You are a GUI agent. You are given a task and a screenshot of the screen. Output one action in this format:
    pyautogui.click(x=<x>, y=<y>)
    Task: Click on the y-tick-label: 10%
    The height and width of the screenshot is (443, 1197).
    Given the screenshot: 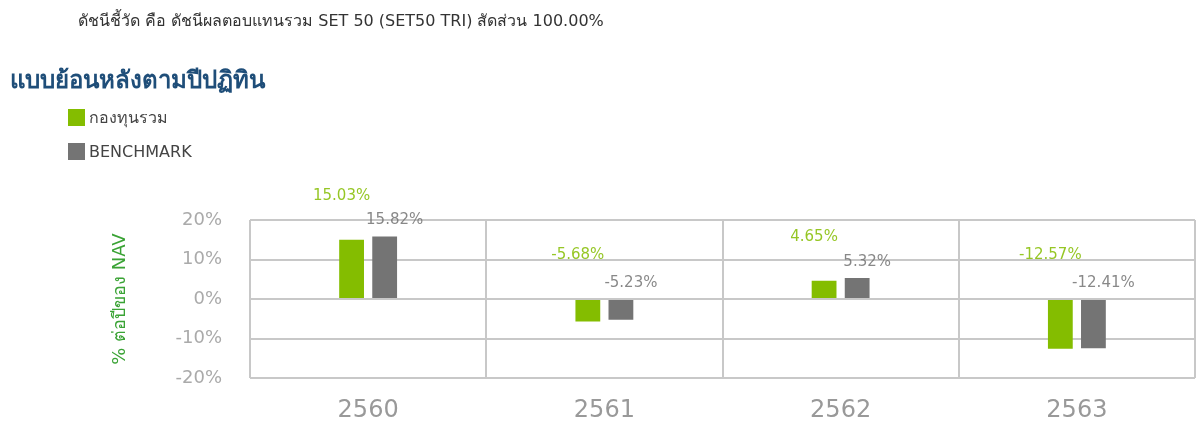 What is the action you would take?
    pyautogui.click(x=201, y=258)
    